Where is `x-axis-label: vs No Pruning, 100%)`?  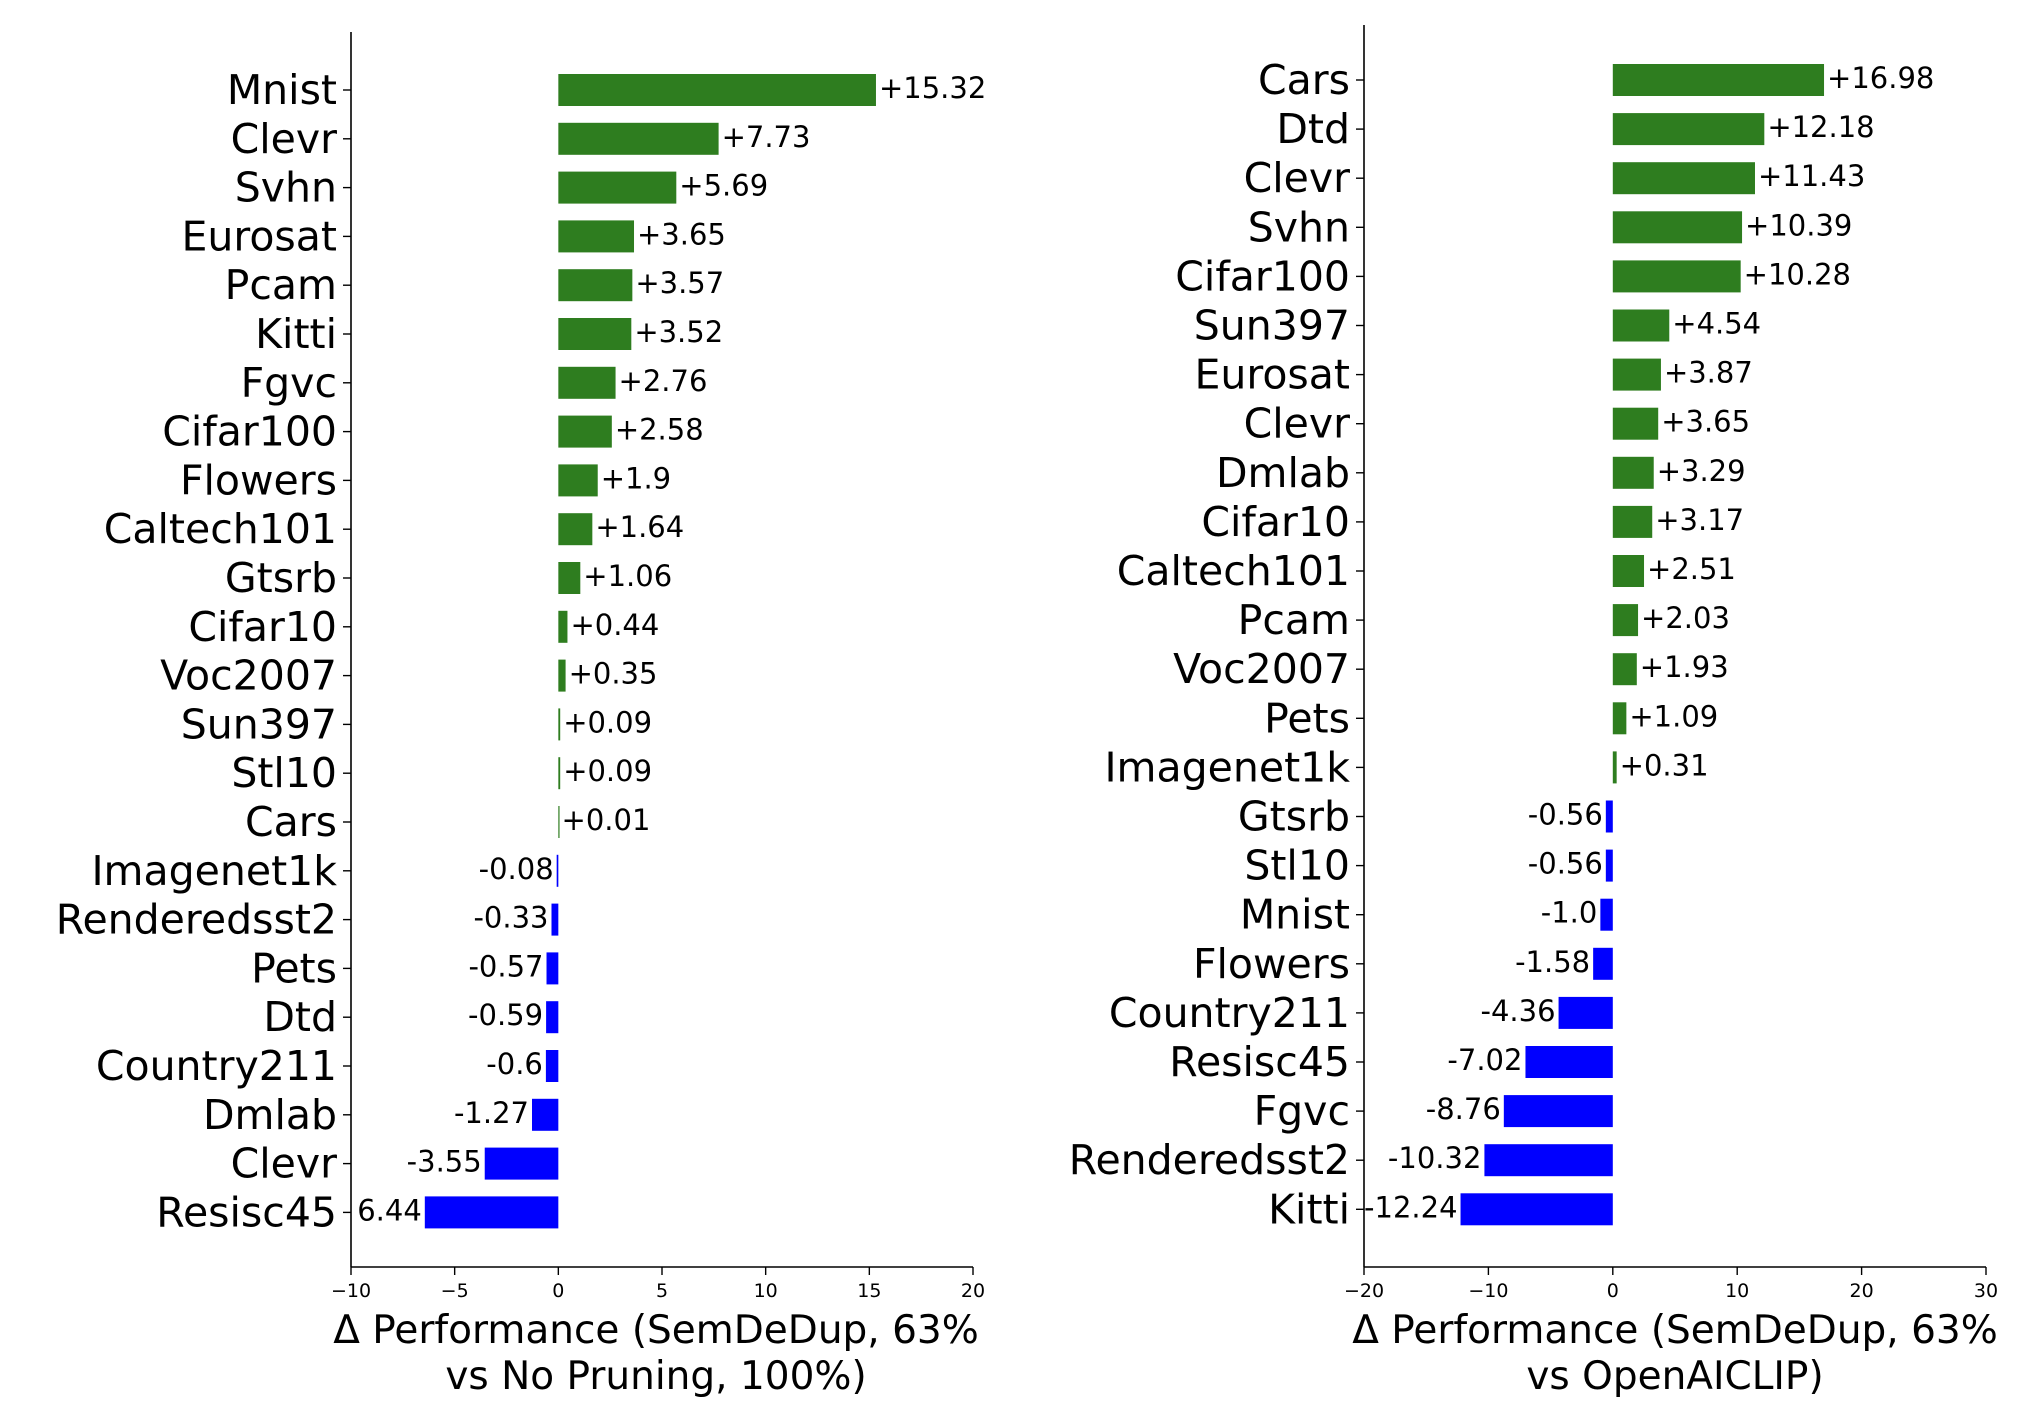
x-axis-label: vs No Pruning, 100%) is located at coordinates (655, 1376).